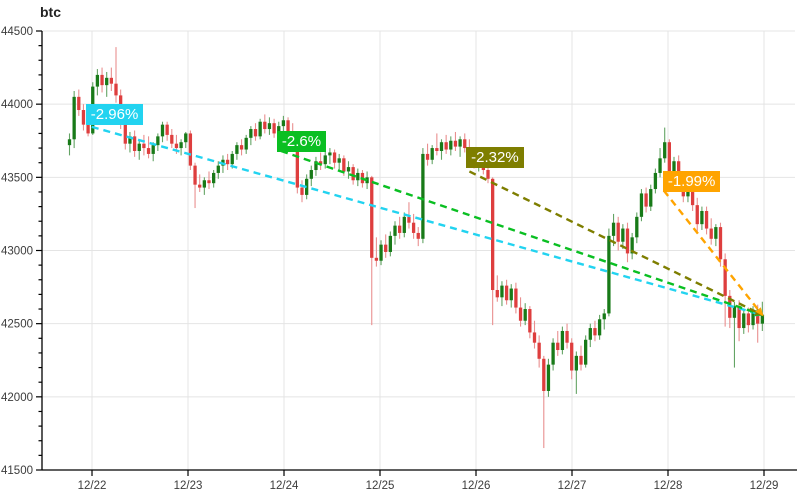  I want to click on trend-change-label: -2.6%, so click(301, 141).